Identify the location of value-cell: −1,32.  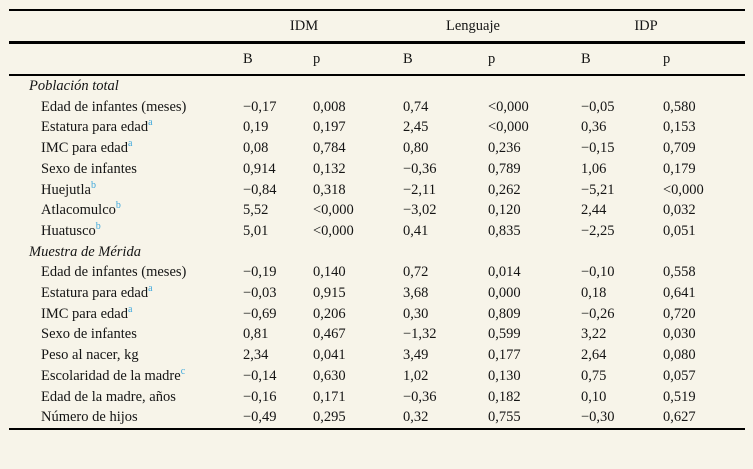
(420, 334).